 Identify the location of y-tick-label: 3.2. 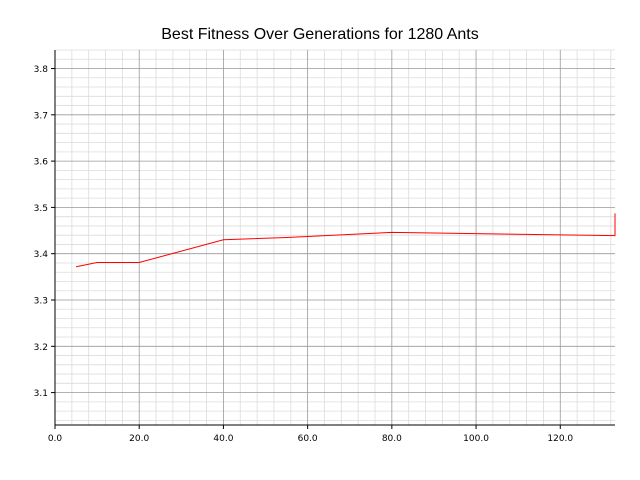
(41, 348).